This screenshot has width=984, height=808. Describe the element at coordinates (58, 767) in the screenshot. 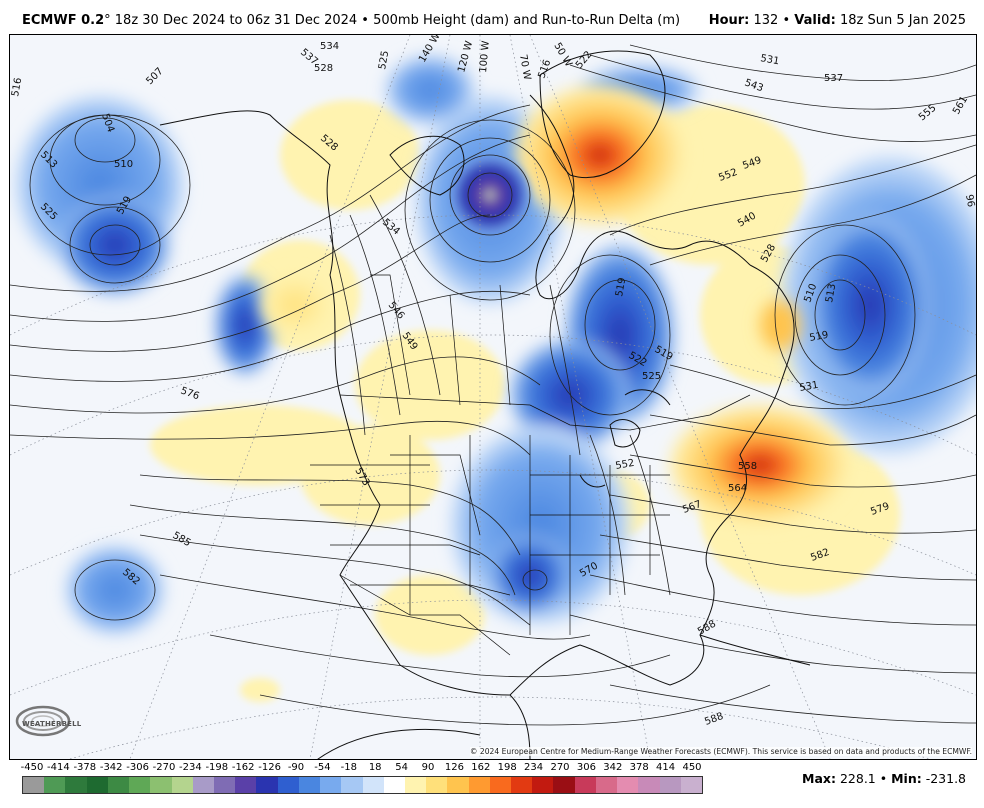

I see `colorbar-tick-label: -414` at that location.